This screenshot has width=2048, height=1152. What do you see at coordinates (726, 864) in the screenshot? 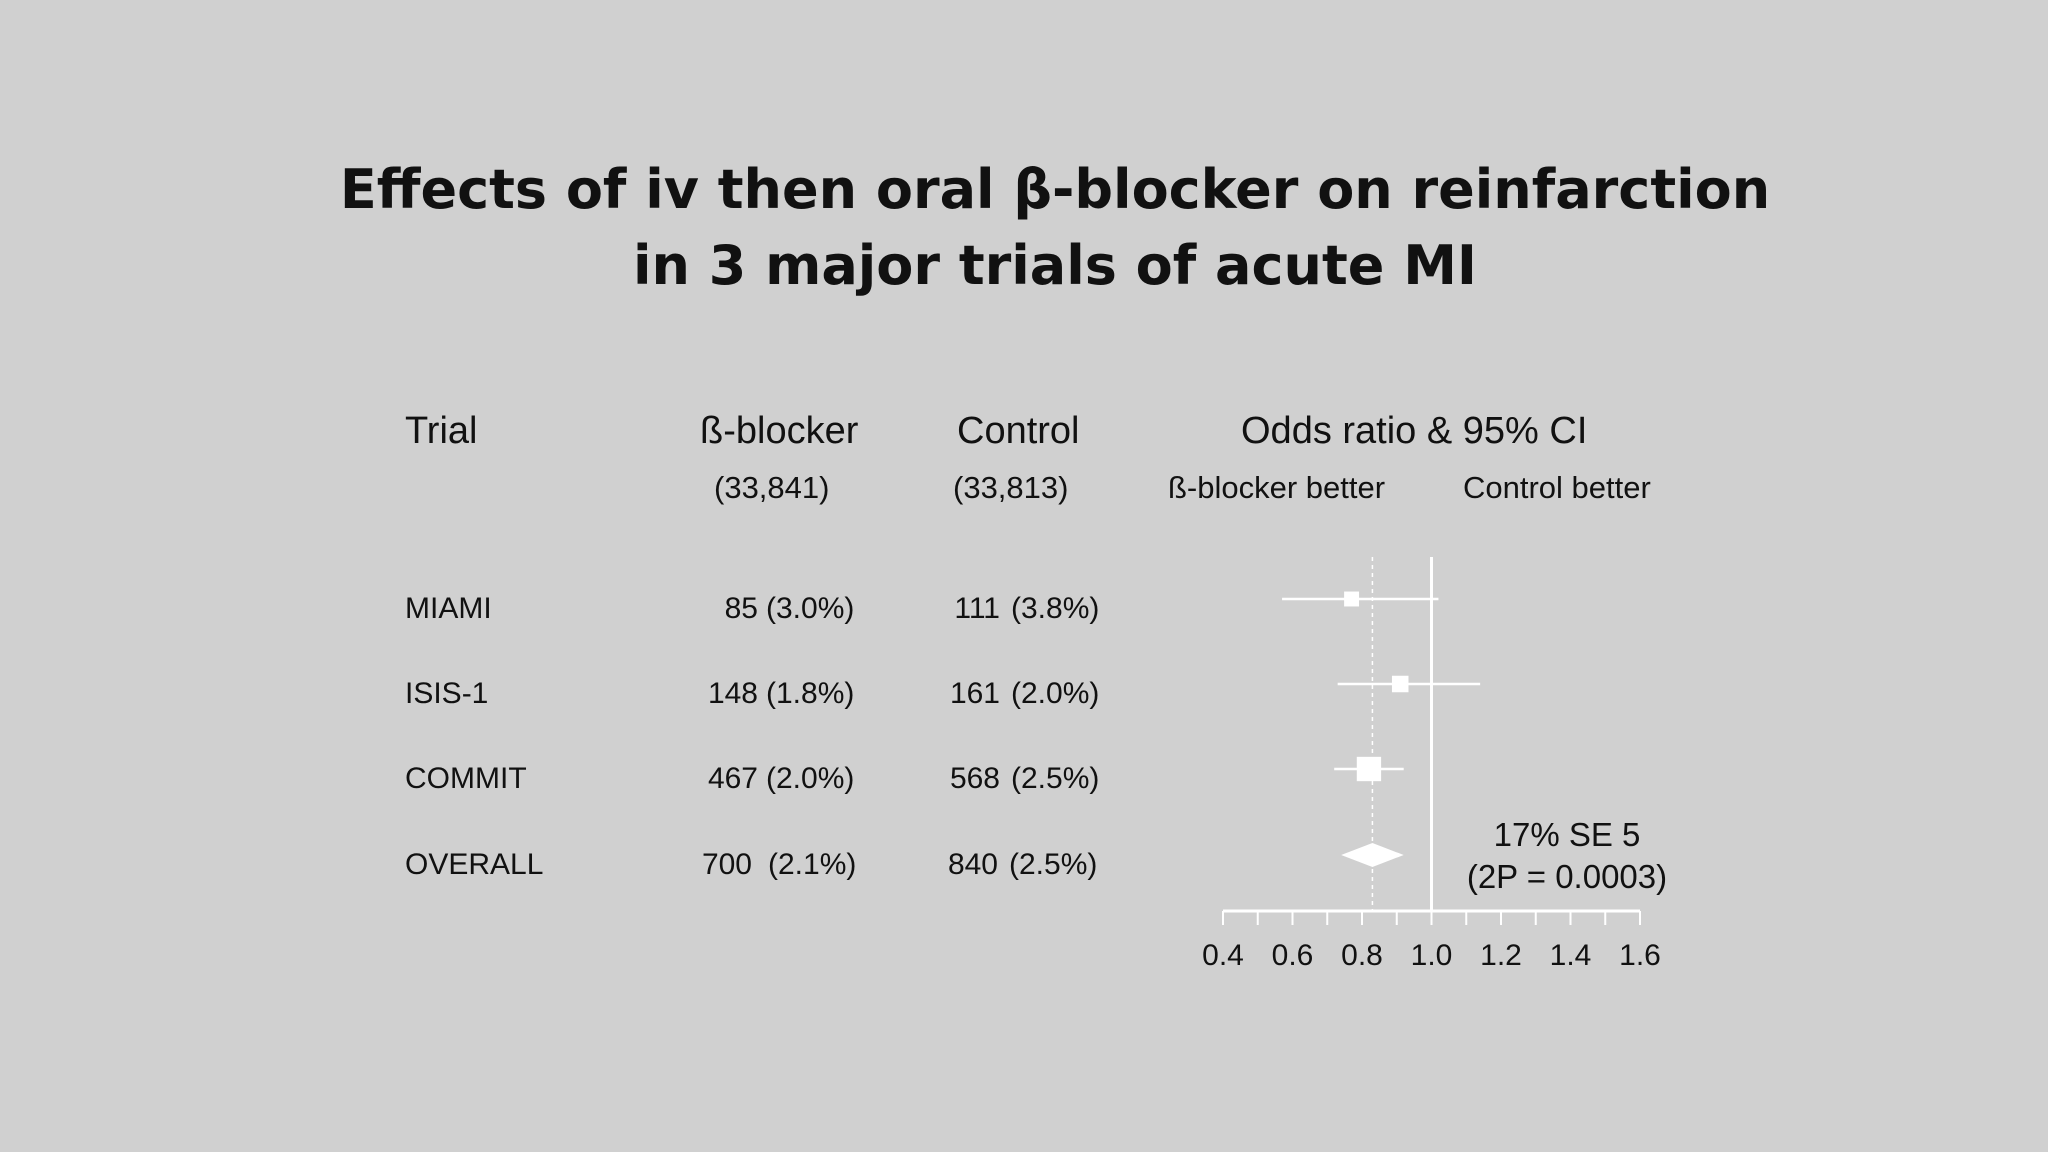
I see `beta-events: 700` at bounding box center [726, 864].